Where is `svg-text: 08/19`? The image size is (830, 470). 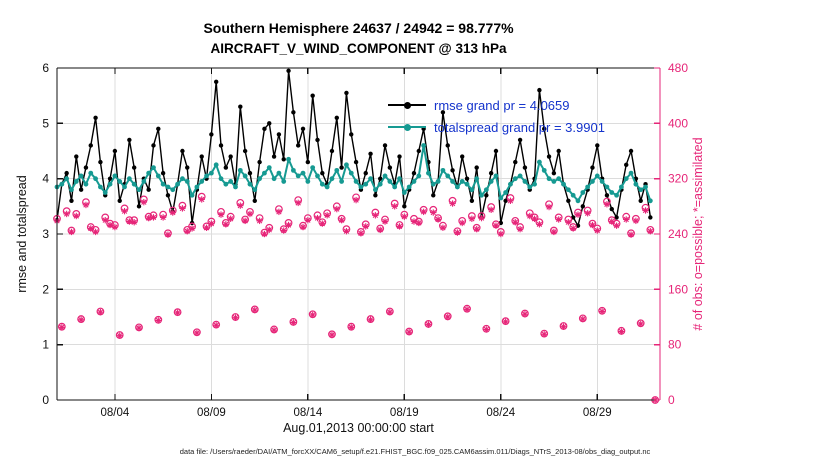 svg-text: 08/19 is located at coordinates (404, 413).